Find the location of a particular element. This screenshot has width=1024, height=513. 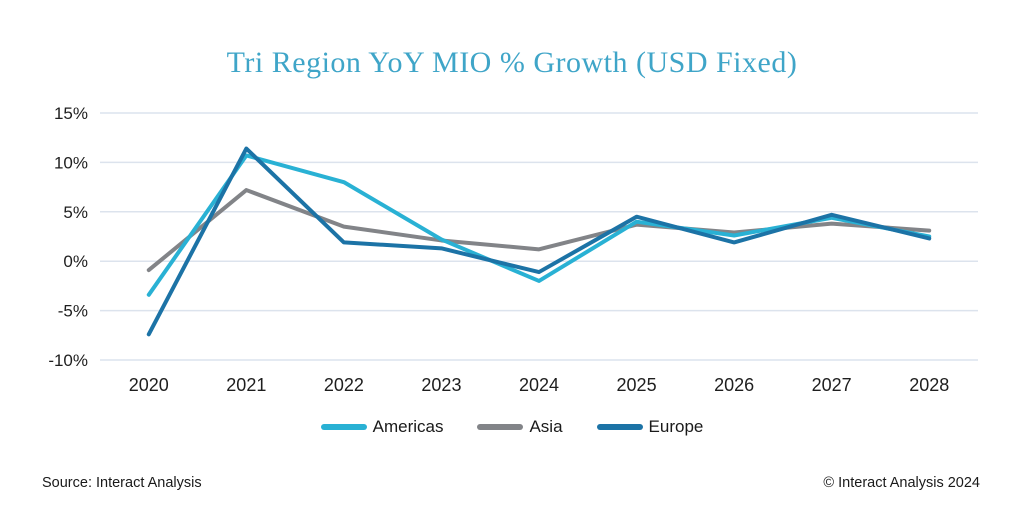

y-axis-label--5pct: -5% is located at coordinates (73, 311).